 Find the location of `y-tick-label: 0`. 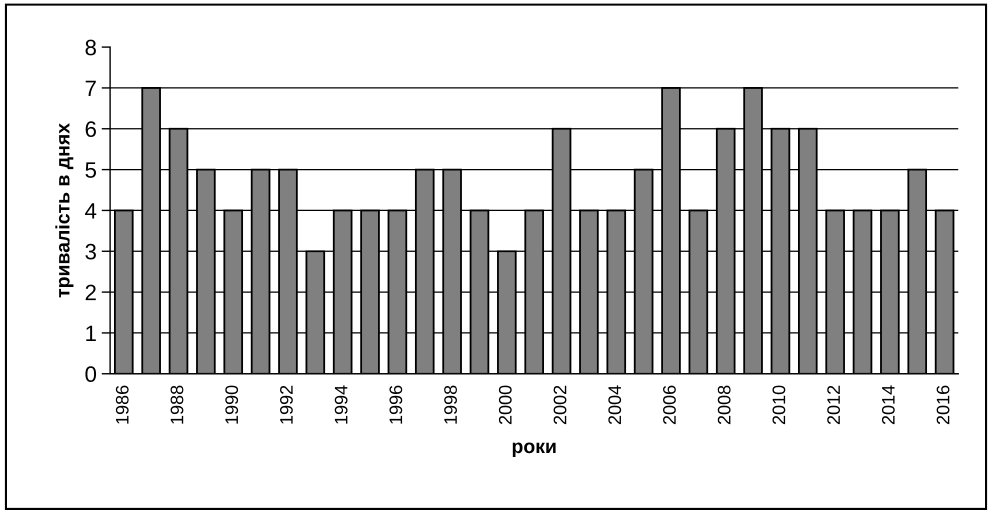

y-tick-label: 0 is located at coordinates (90, 374).